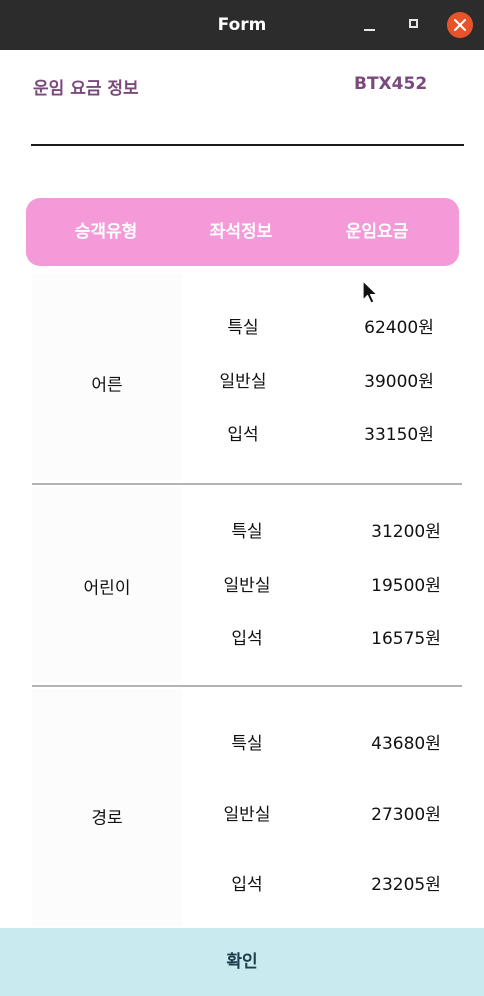 Image resolution: width=484 pixels, height=996 pixels. What do you see at coordinates (406, 885) in the screenshot?
I see `fare-amount: 23205원` at bounding box center [406, 885].